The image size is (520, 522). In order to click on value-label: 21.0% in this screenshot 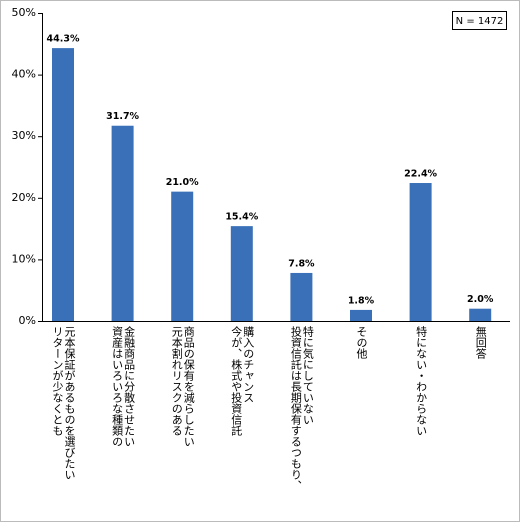, I will do `click(182, 182)`.